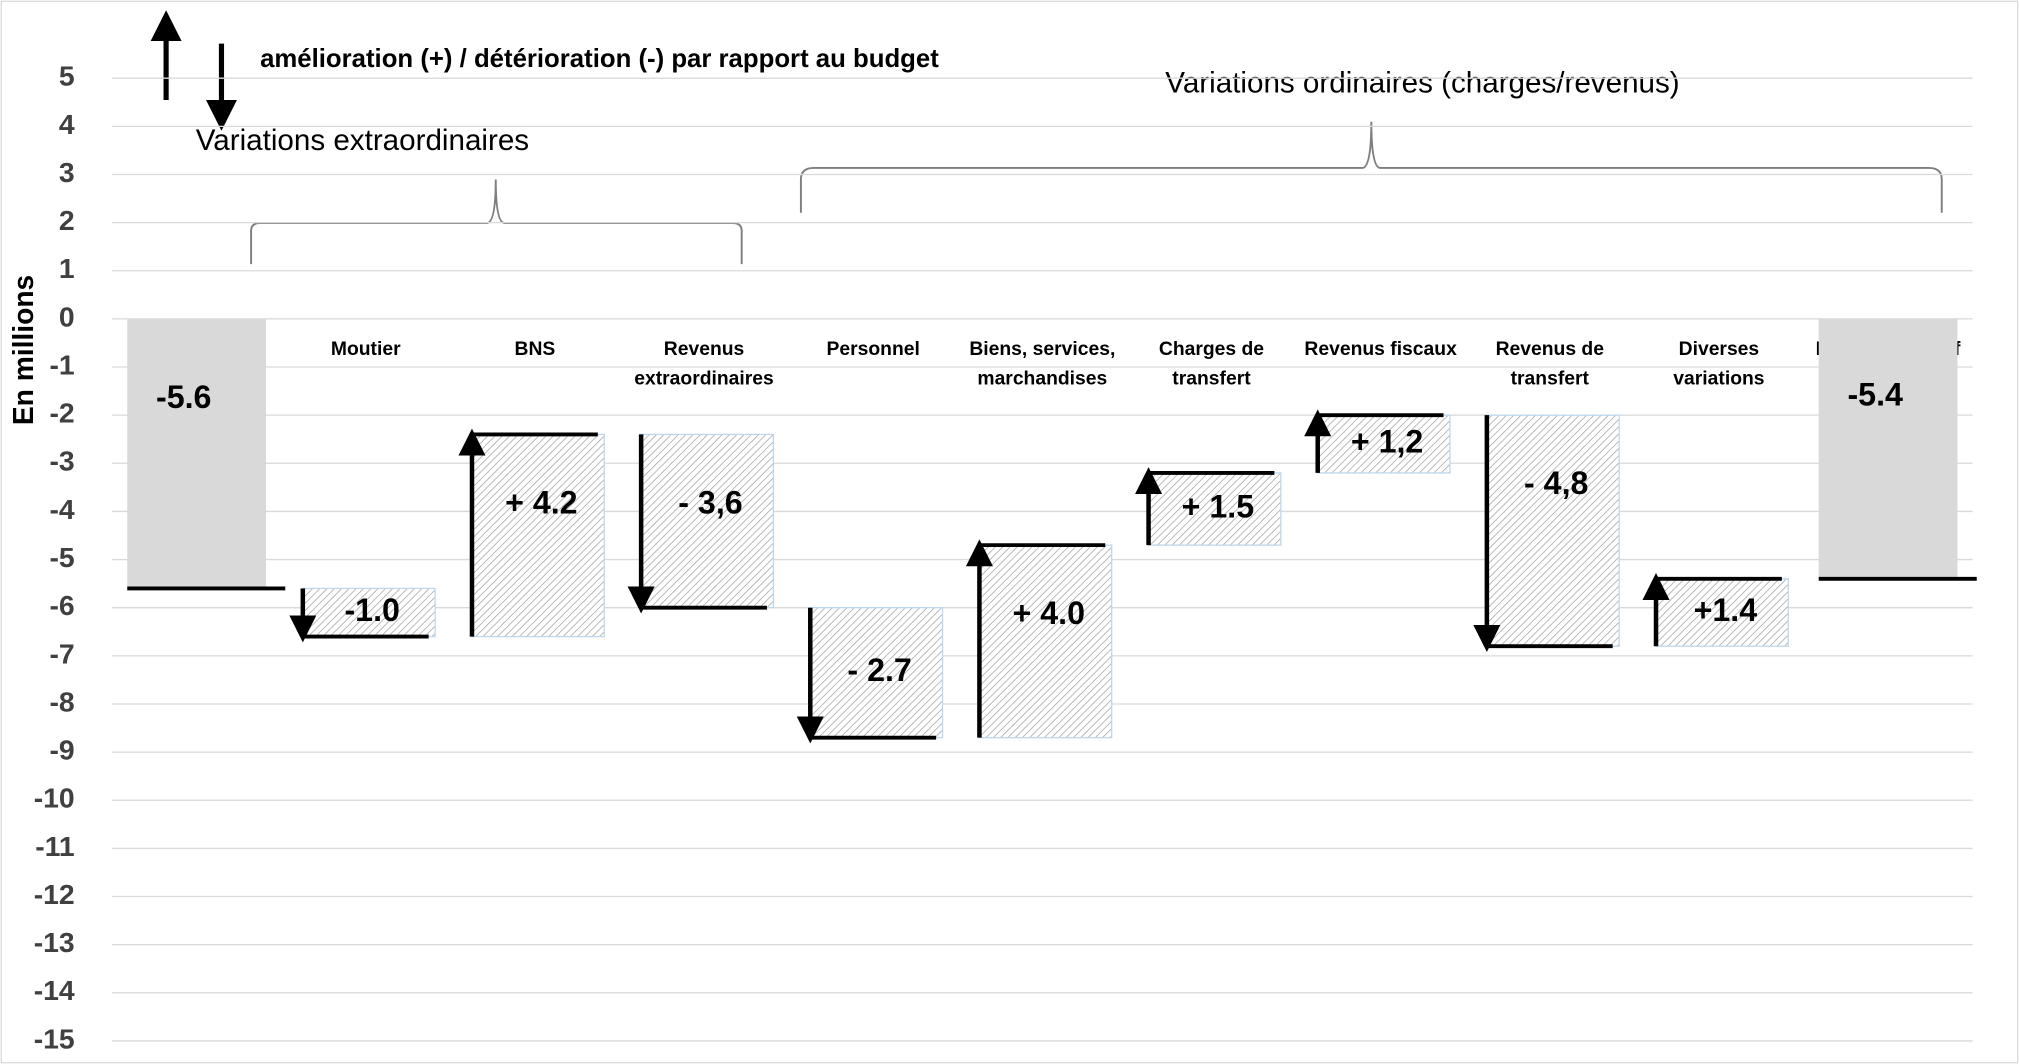 The width and height of the screenshot is (2019, 1064). I want to click on value-label: + 1,2, so click(1387, 442).